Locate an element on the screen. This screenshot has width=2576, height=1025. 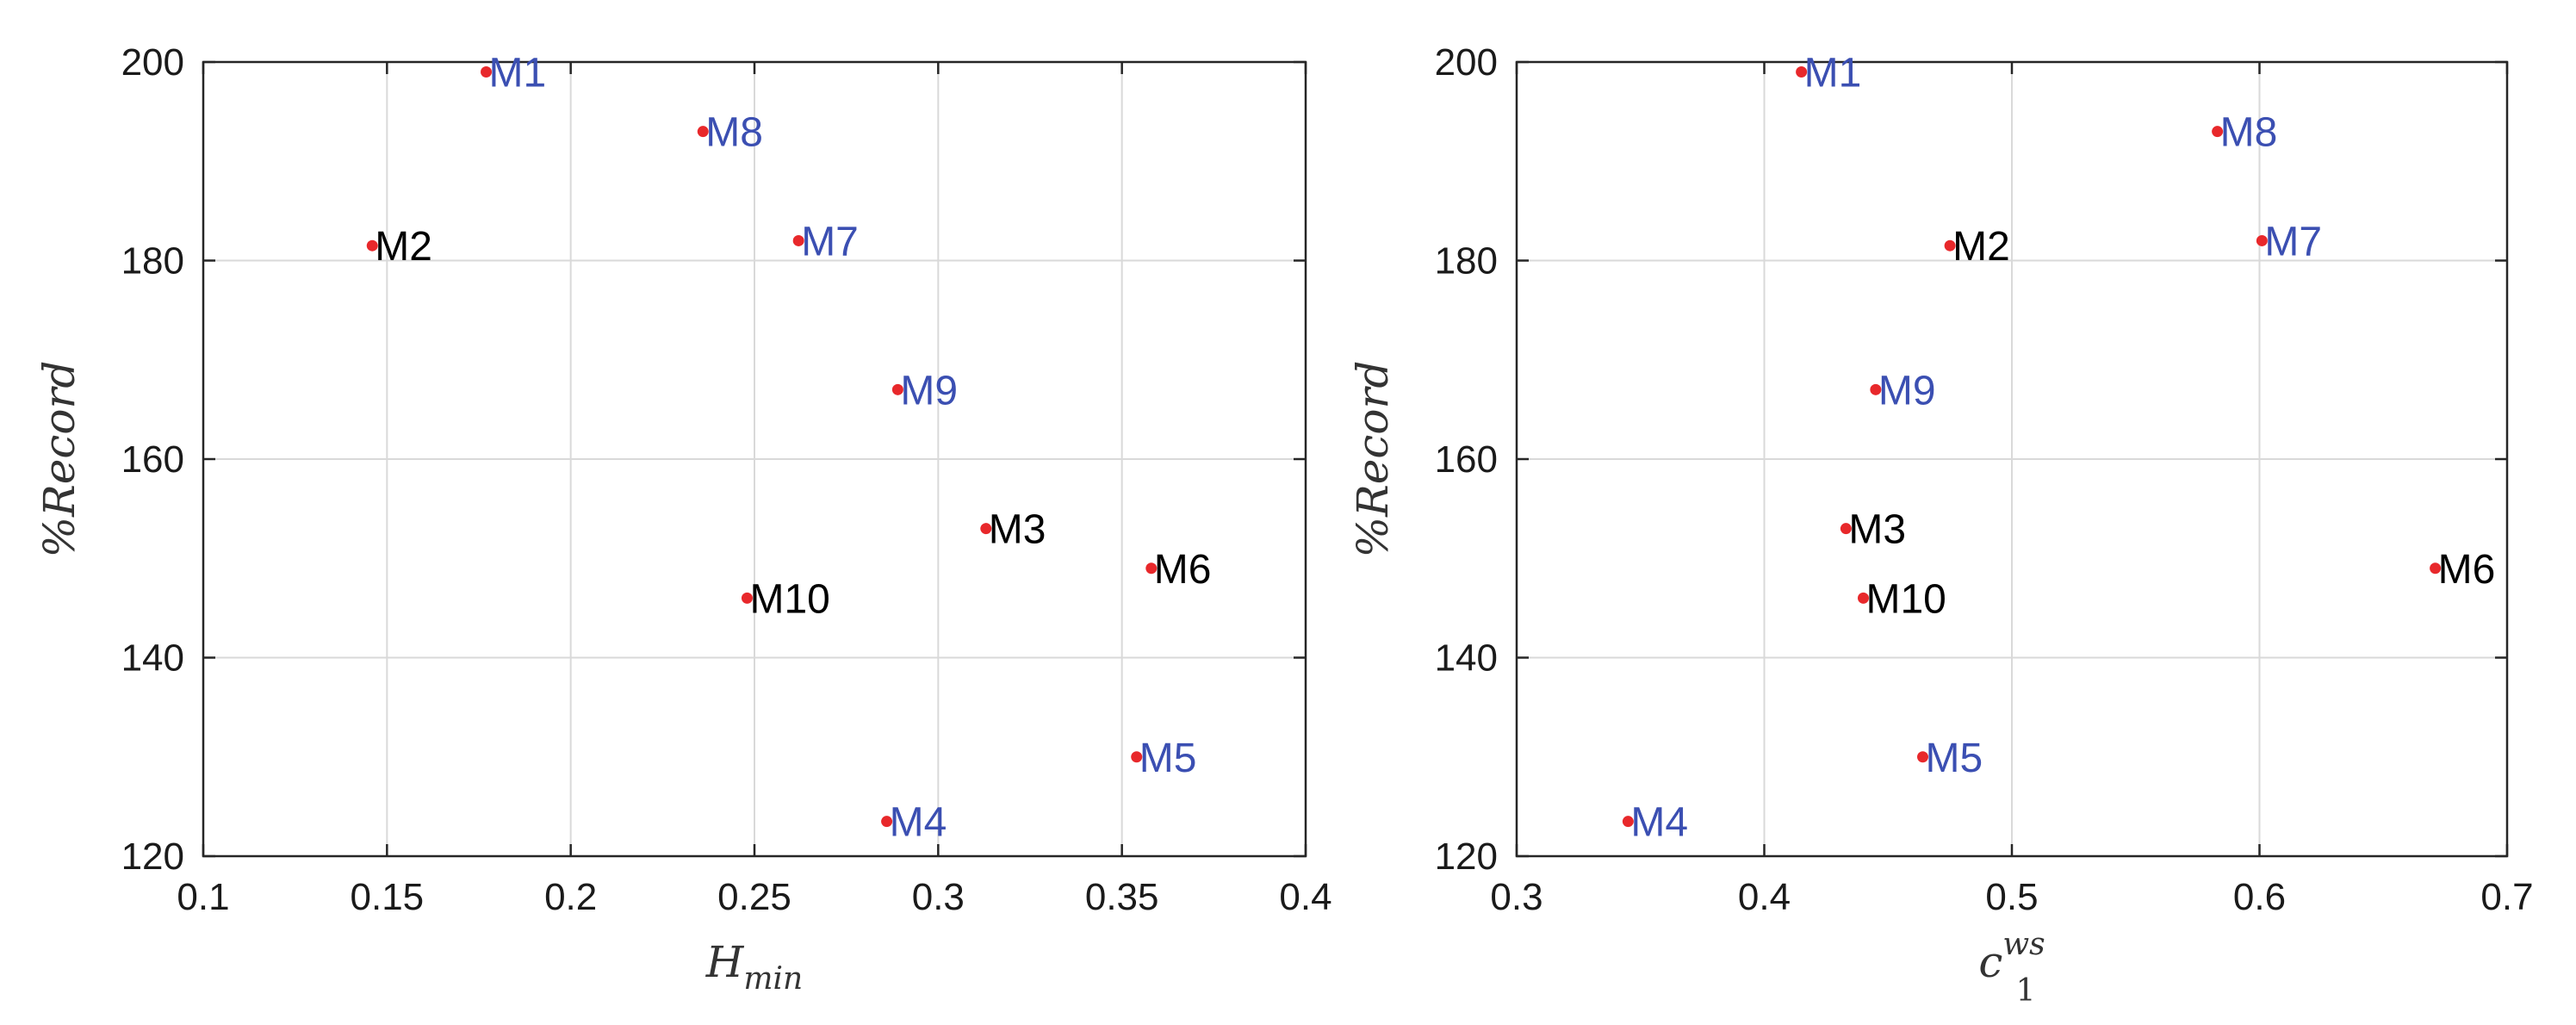
x-tick-label: 0.2 is located at coordinates (570, 897).